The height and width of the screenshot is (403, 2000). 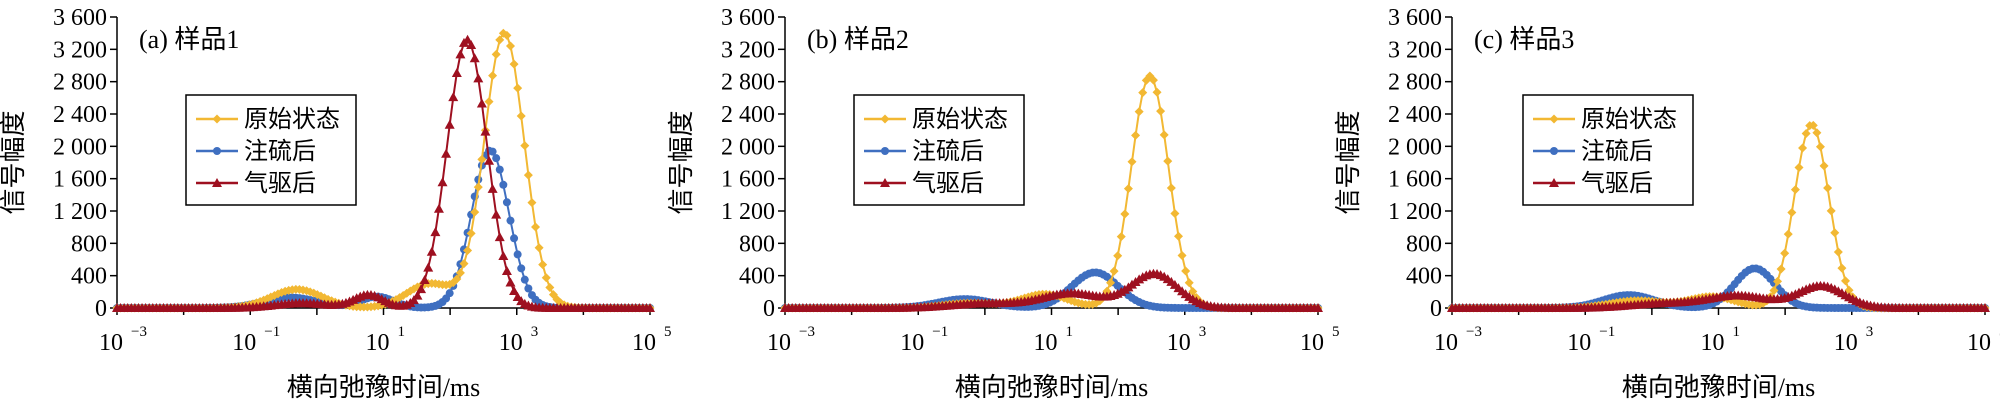 I want to click on x-tick-label-exponent: 3, so click(x=535, y=332).